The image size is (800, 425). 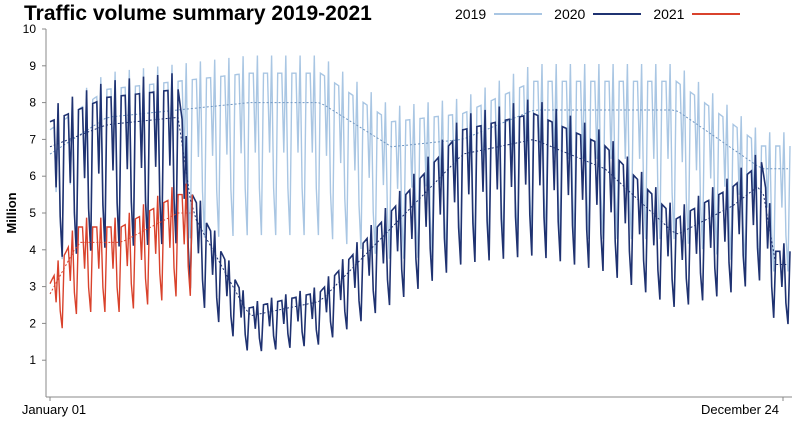 I want to click on series-line-2021, so click(x=121, y=256).